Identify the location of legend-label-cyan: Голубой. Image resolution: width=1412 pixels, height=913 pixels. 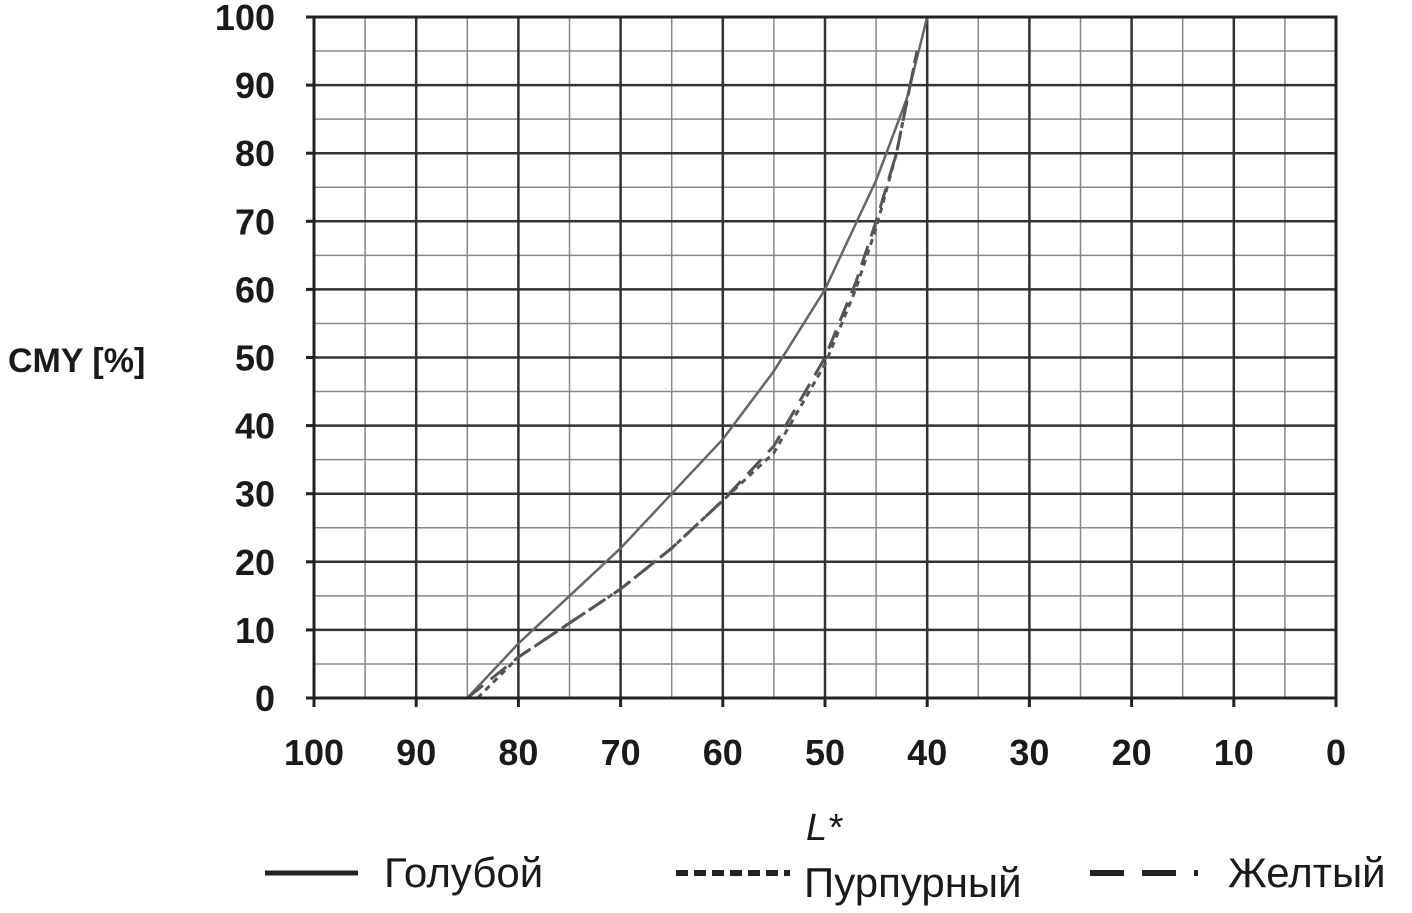
(463, 872).